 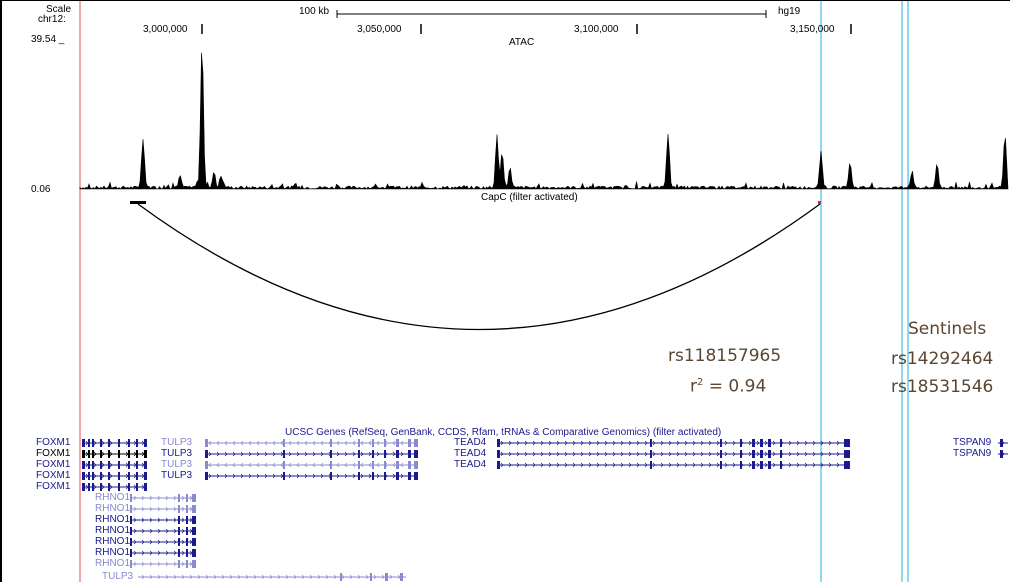 I want to click on scale-bar-label: 100 kb, so click(x=314, y=11).